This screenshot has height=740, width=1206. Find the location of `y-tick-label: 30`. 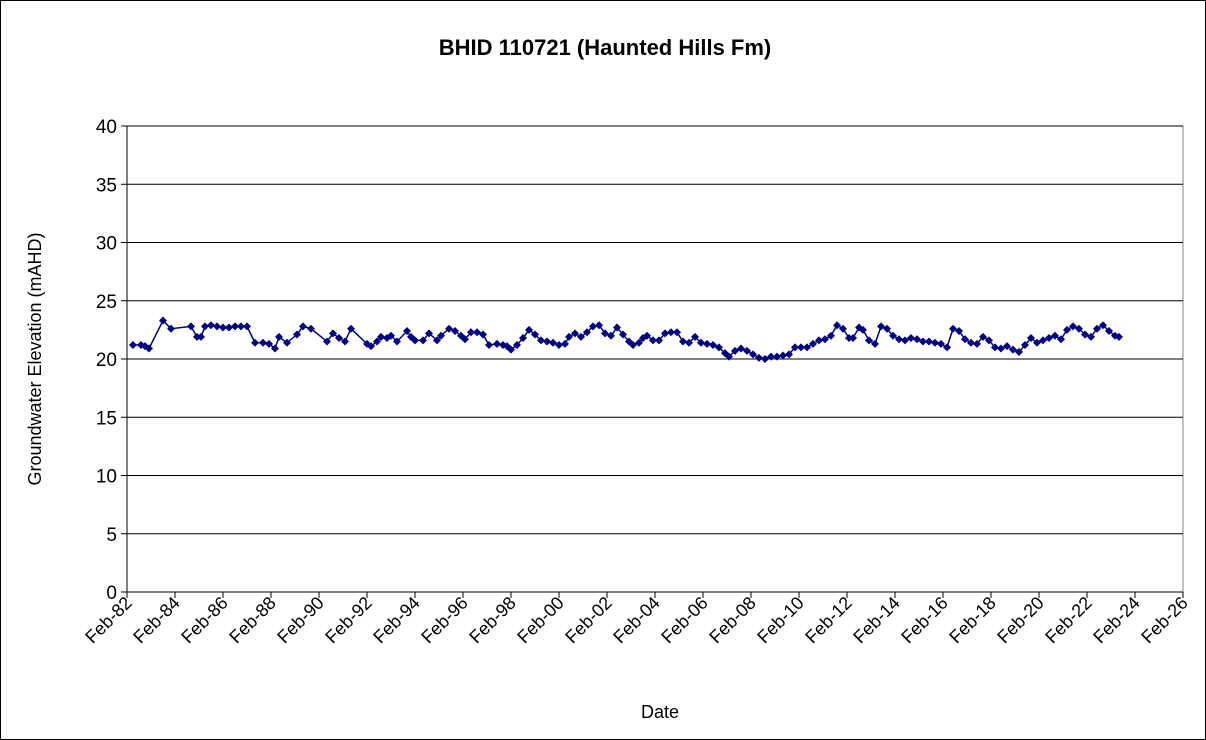

y-tick-label: 30 is located at coordinates (106, 244).